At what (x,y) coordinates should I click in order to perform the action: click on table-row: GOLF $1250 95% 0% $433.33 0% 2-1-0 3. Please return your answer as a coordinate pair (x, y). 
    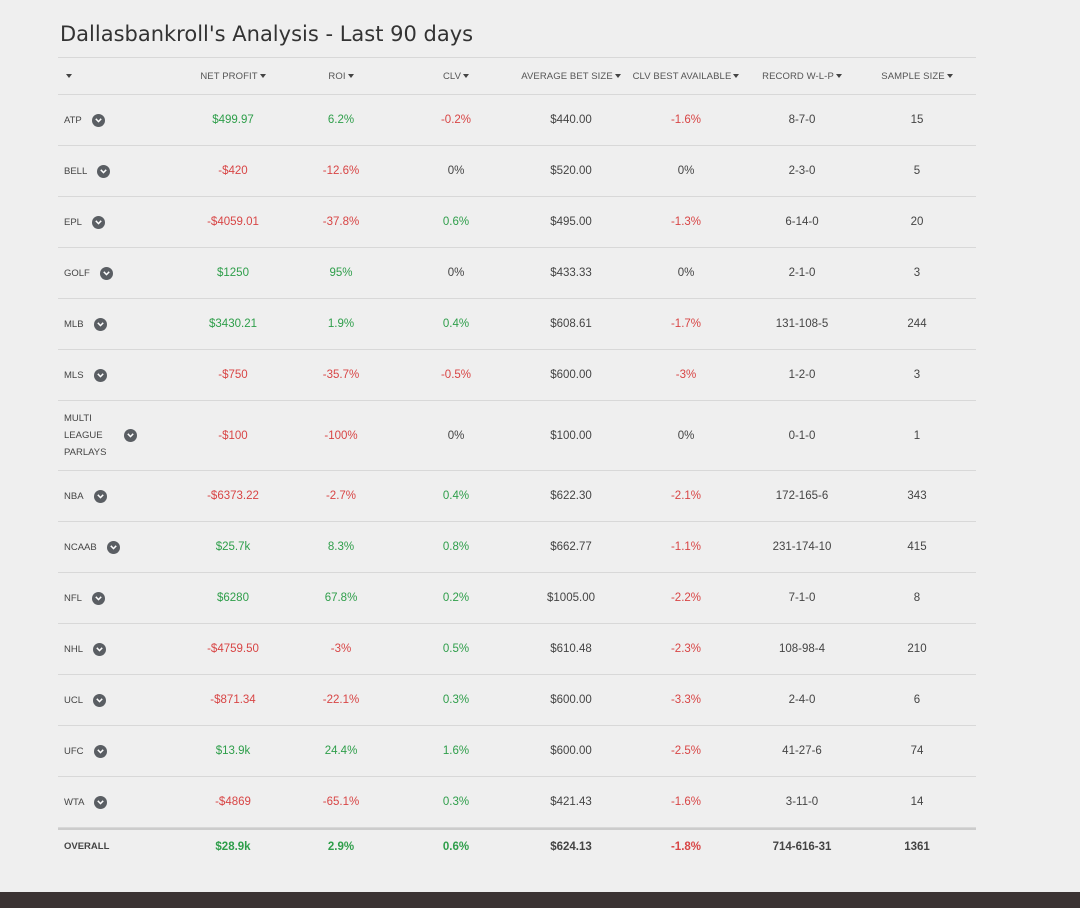
    Looking at the image, I should click on (517, 273).